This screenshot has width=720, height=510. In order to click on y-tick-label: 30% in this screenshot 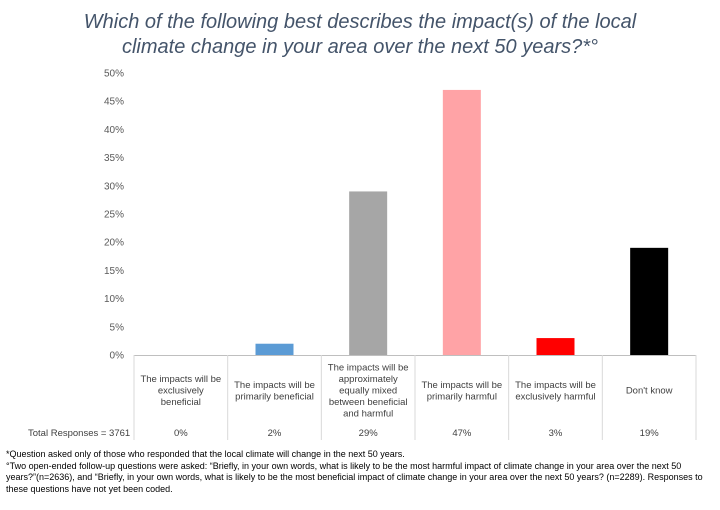, I will do `click(114, 186)`.